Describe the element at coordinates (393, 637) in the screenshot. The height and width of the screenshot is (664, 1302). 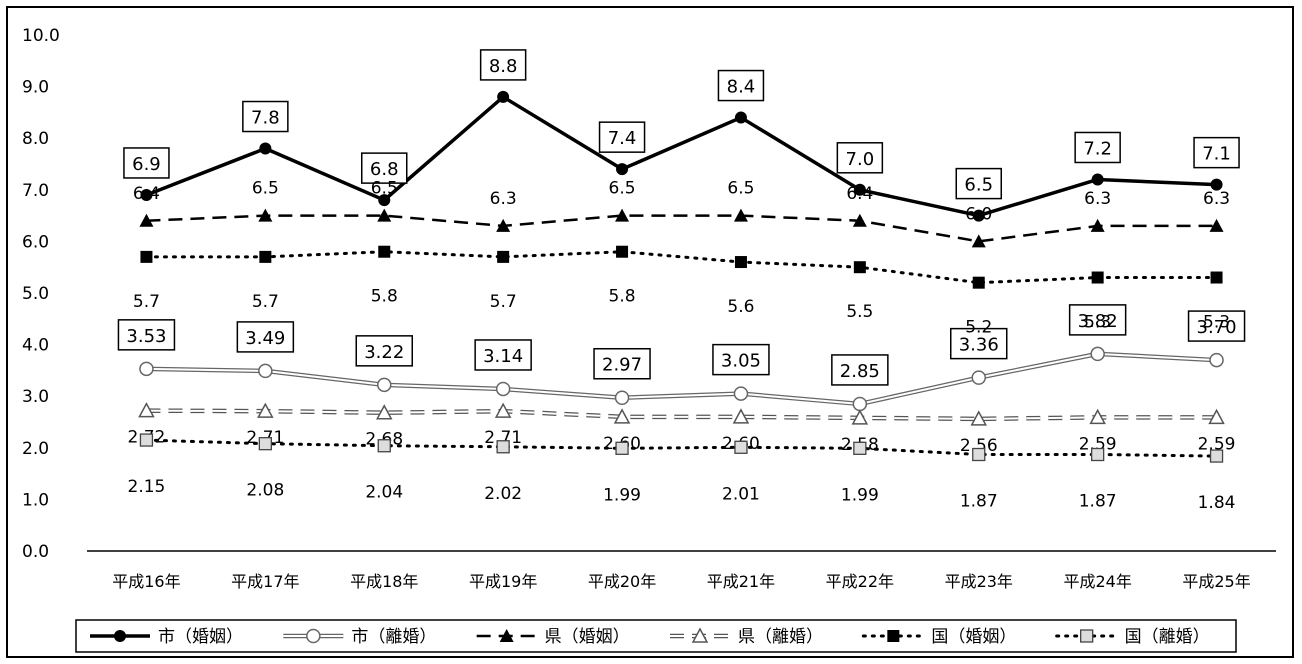
I see `legend-label: 市（離婚）` at that location.